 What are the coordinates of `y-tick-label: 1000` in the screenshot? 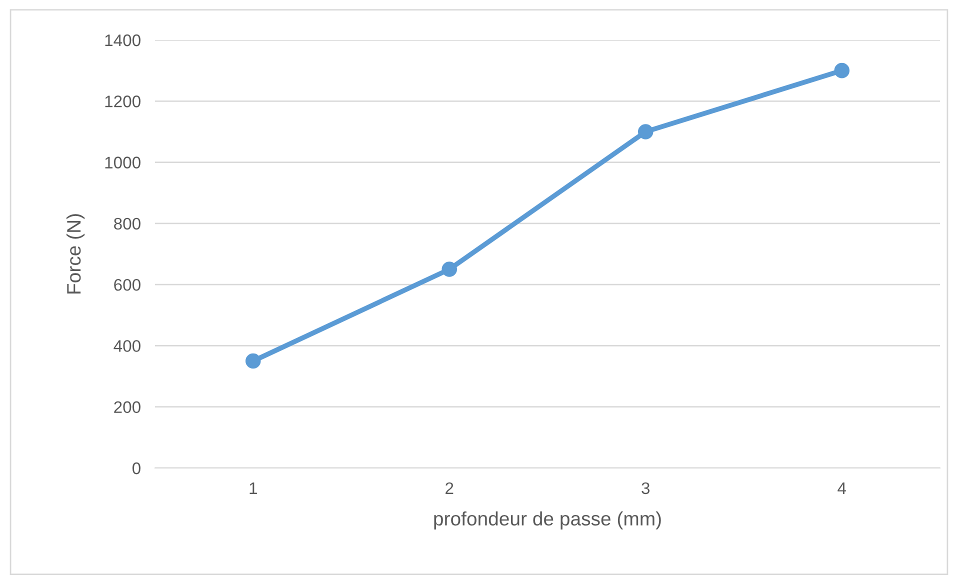 It's located at (122, 162).